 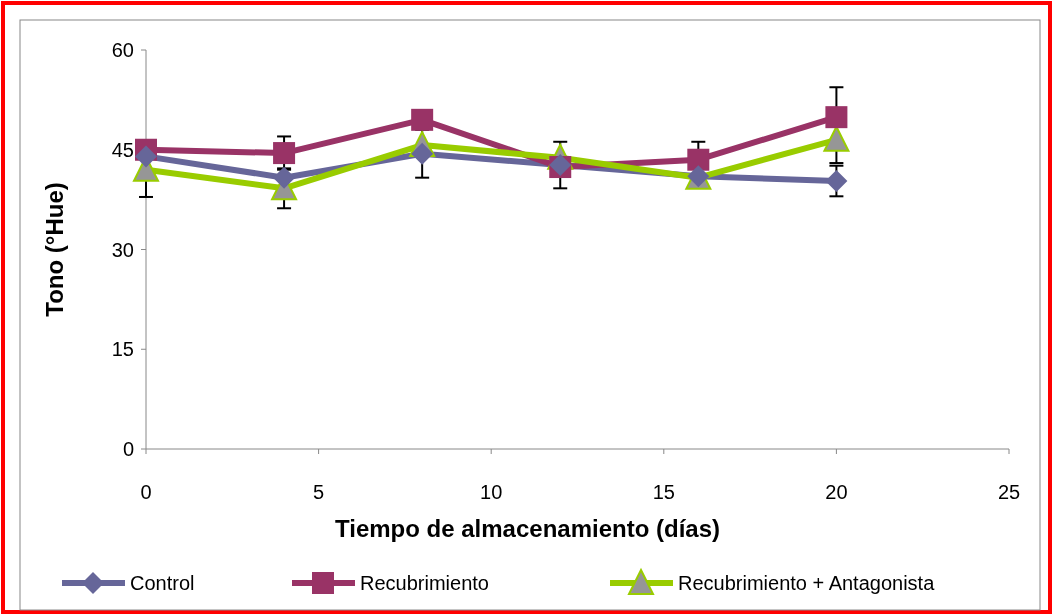 I want to click on y-tick-label: 60, so click(x=122, y=50).